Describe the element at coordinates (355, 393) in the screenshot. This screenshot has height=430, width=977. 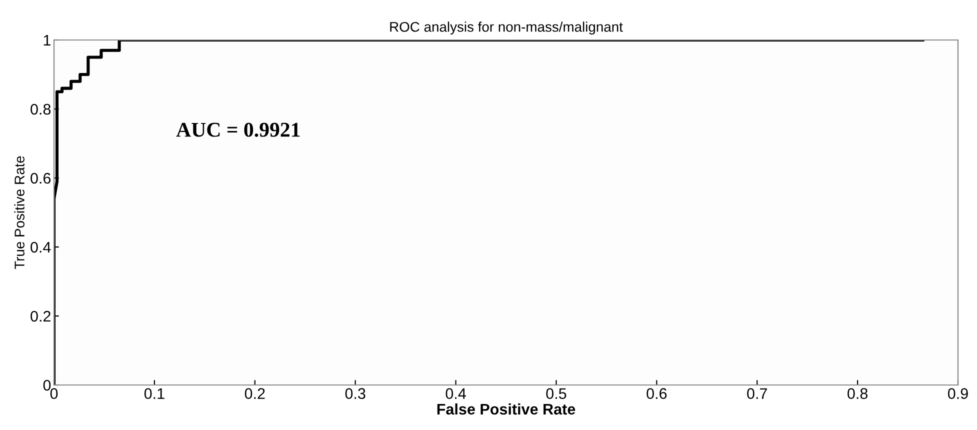
I see `x-tick-label: 0.3` at that location.